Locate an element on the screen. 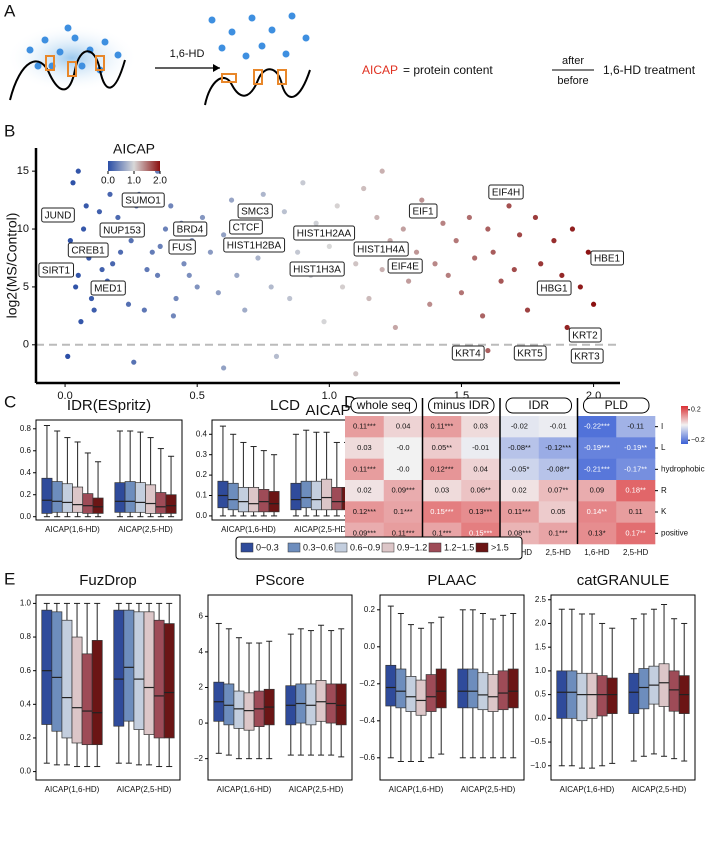  cell-label: 0.07** is located at coordinates (558, 490).